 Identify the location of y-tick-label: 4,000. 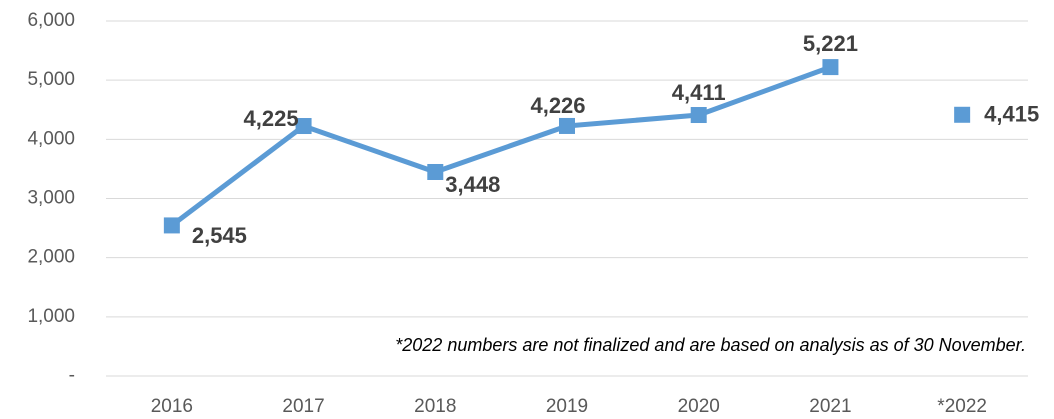
(51, 138).